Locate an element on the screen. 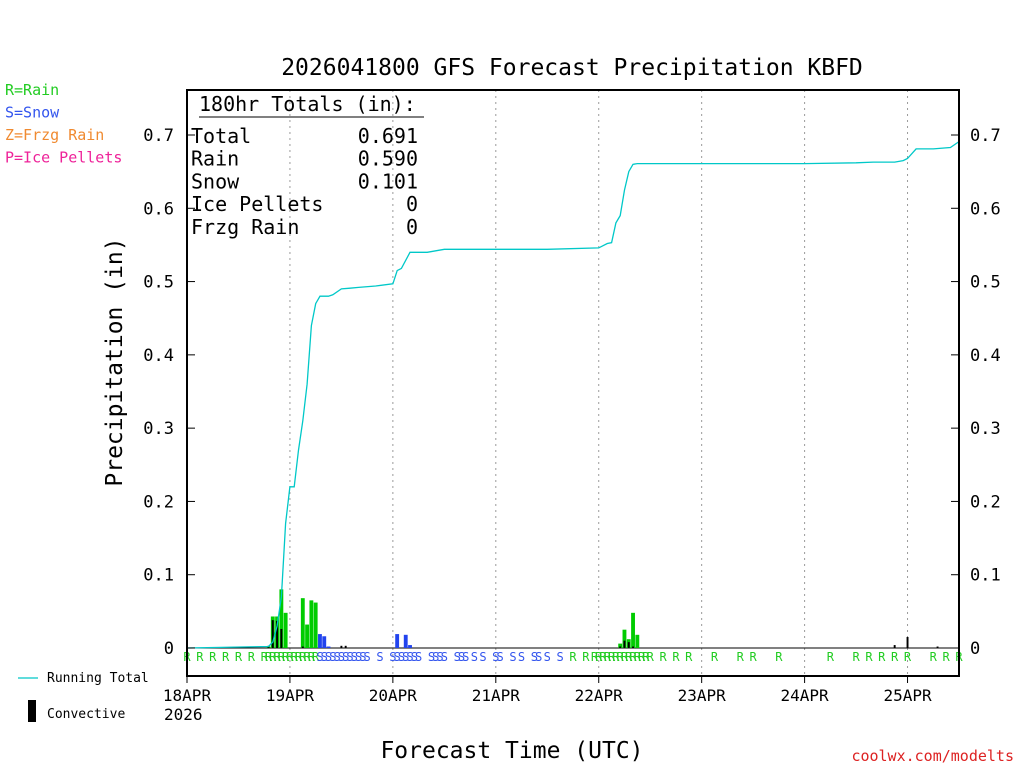 The image size is (1024, 768). totals-header: 180hr Totals (in): is located at coordinates (307, 104).